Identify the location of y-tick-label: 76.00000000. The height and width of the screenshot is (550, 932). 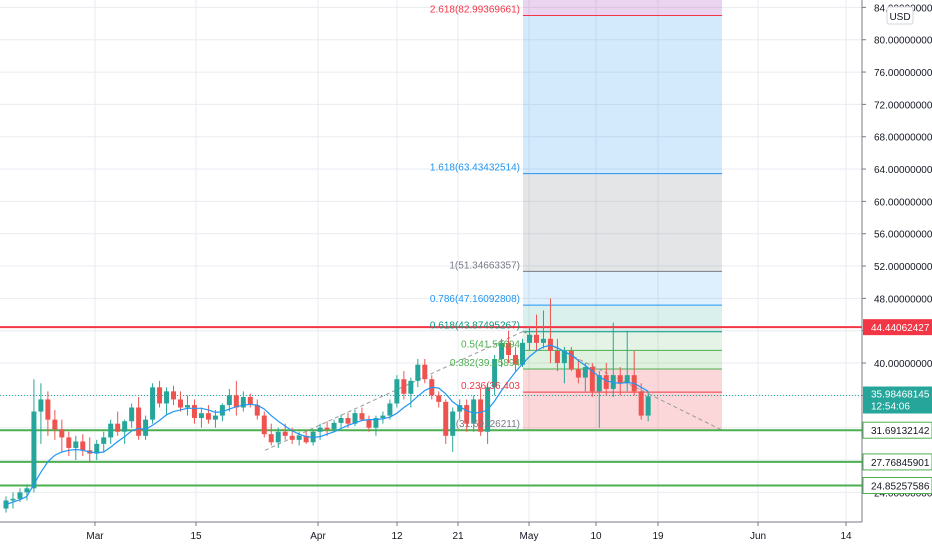
(903, 73).